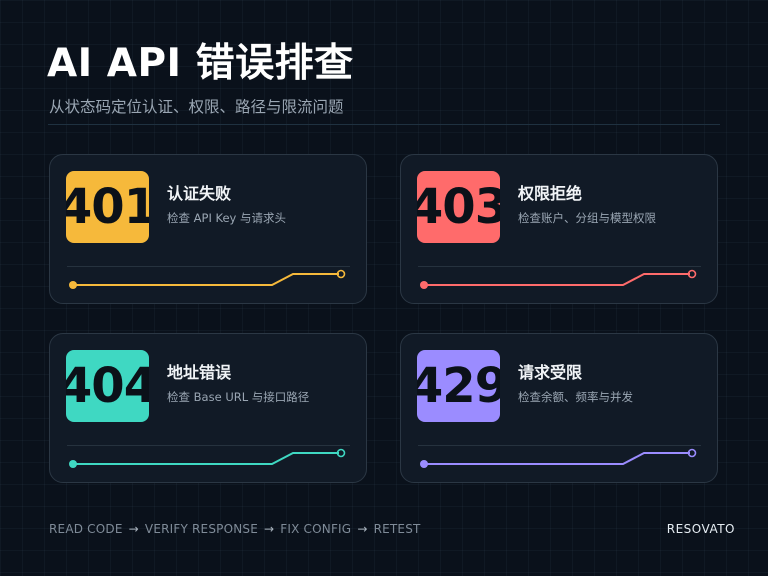  Describe the element at coordinates (227, 218) in the screenshot. I see `card-description: 检查 API Key 与请求头` at that location.